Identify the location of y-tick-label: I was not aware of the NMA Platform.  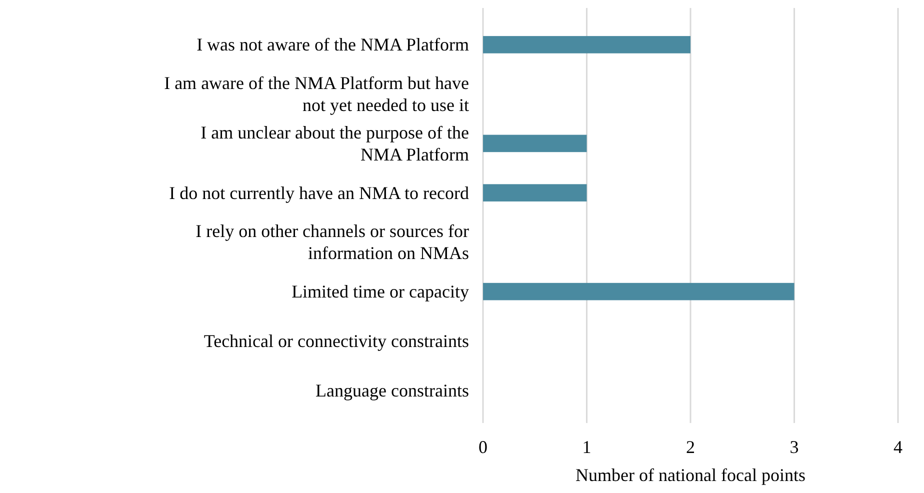
(332, 44).